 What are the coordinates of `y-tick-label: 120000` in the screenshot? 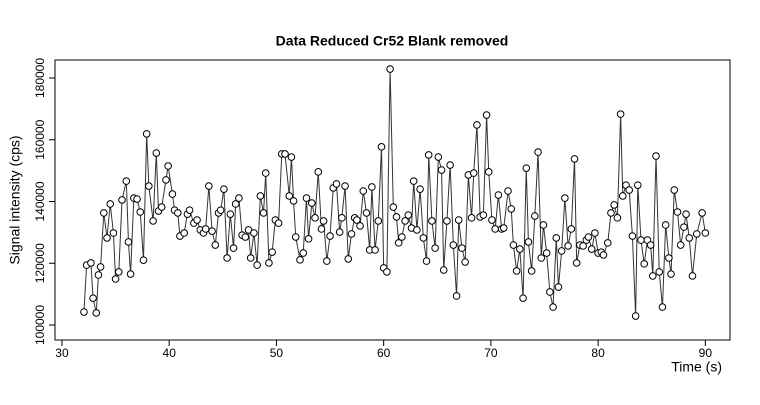 It's located at (40, 263).